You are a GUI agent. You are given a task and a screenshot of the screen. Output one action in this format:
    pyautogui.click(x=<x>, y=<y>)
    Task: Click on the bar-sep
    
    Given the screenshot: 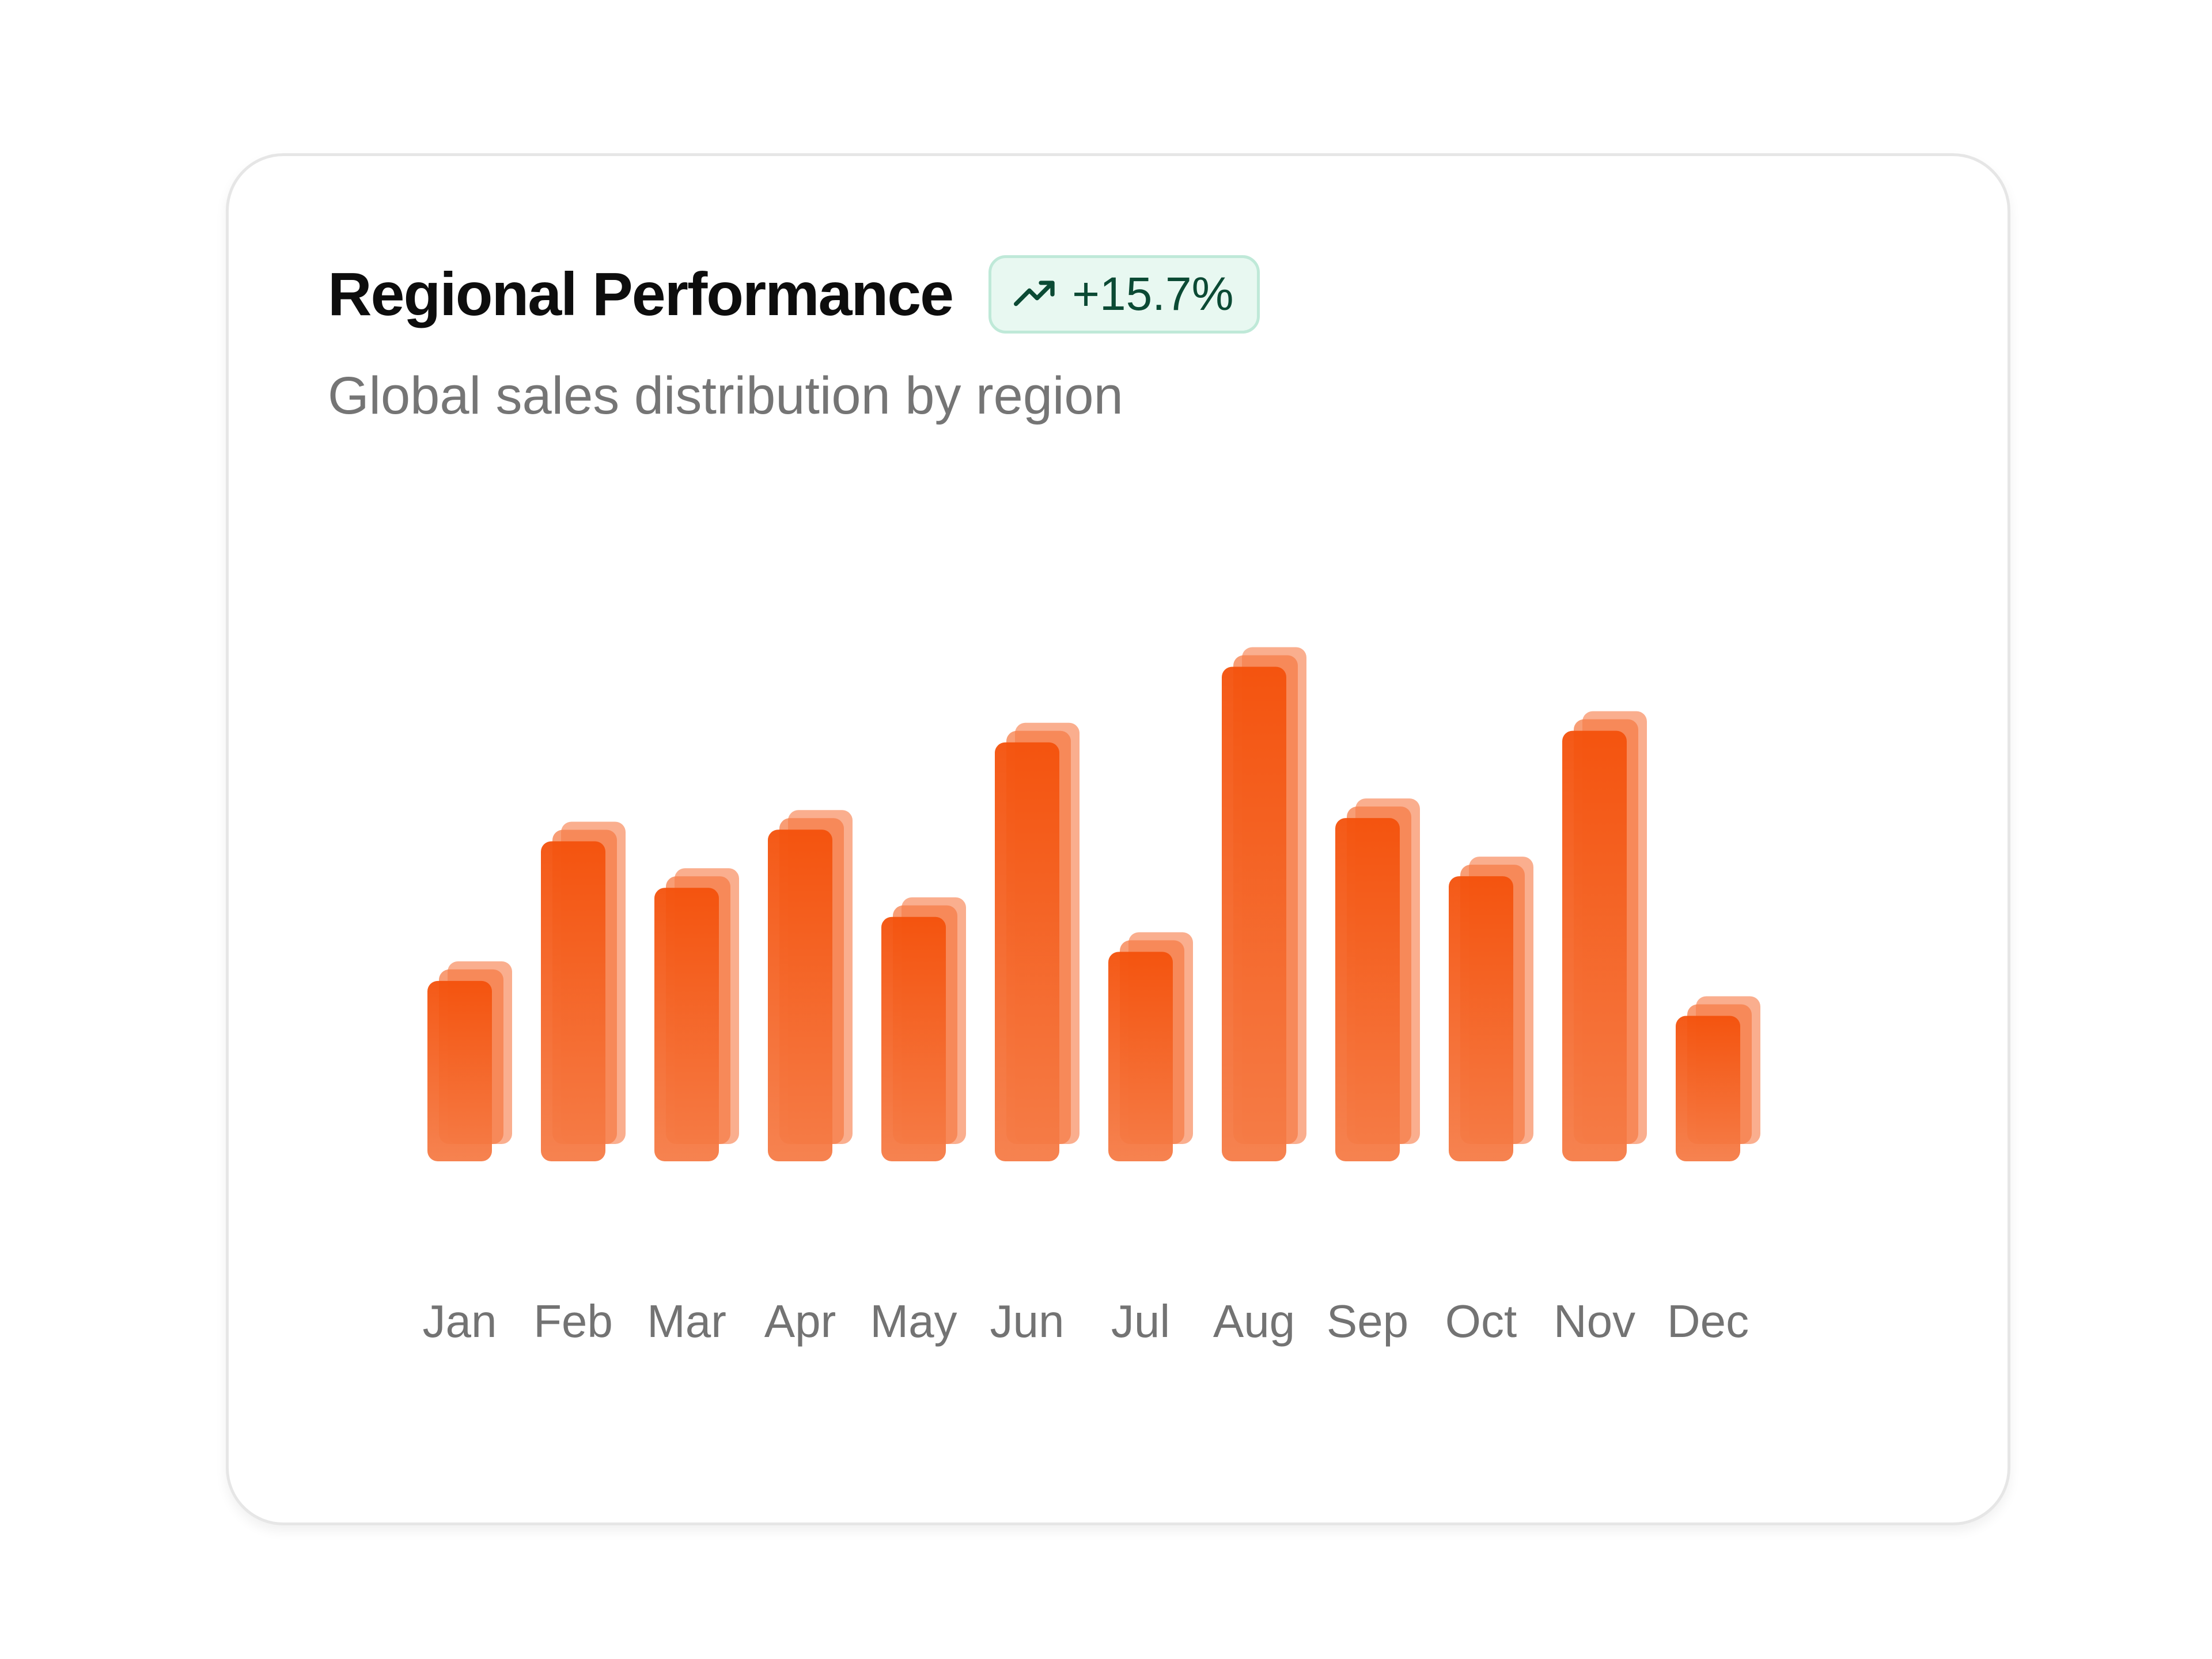 What is the action you would take?
    pyautogui.click(x=1367, y=989)
    